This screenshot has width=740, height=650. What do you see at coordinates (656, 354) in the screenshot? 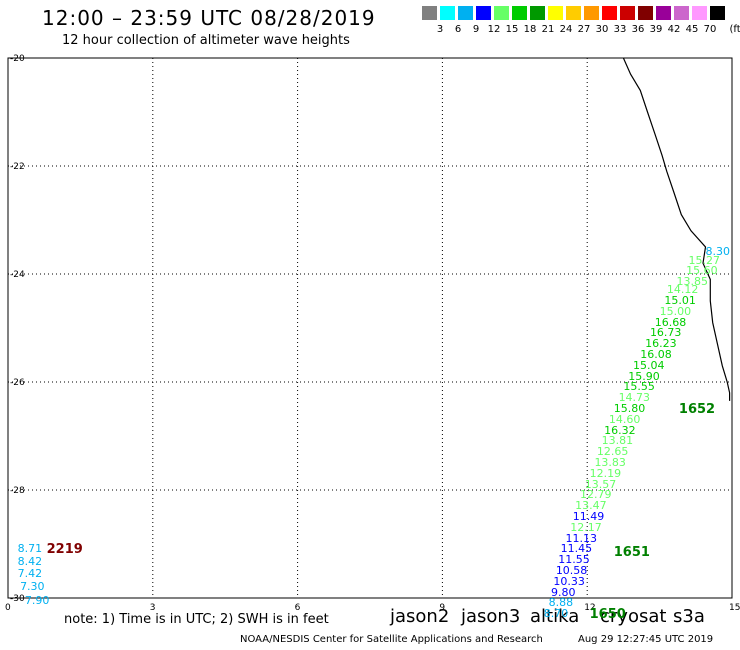
I see `wave-height-label: 16.08` at bounding box center [656, 354].